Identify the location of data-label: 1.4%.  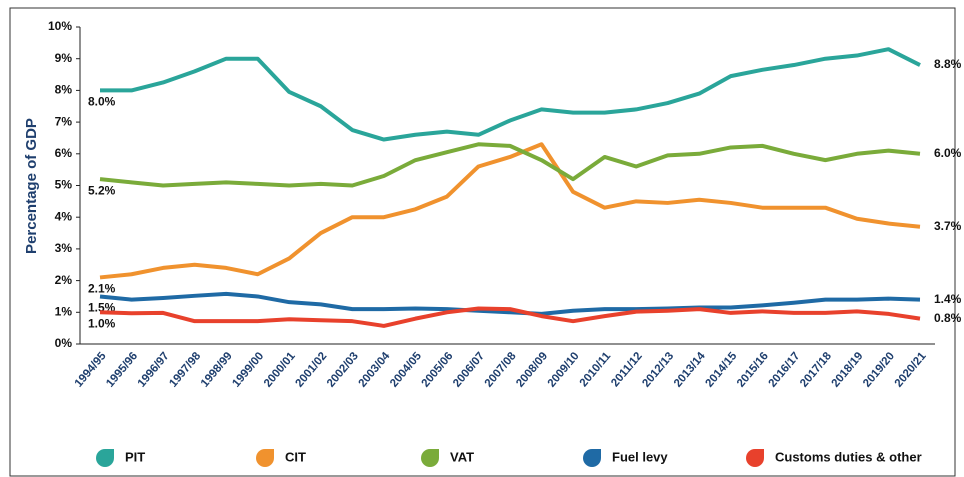
(948, 299).